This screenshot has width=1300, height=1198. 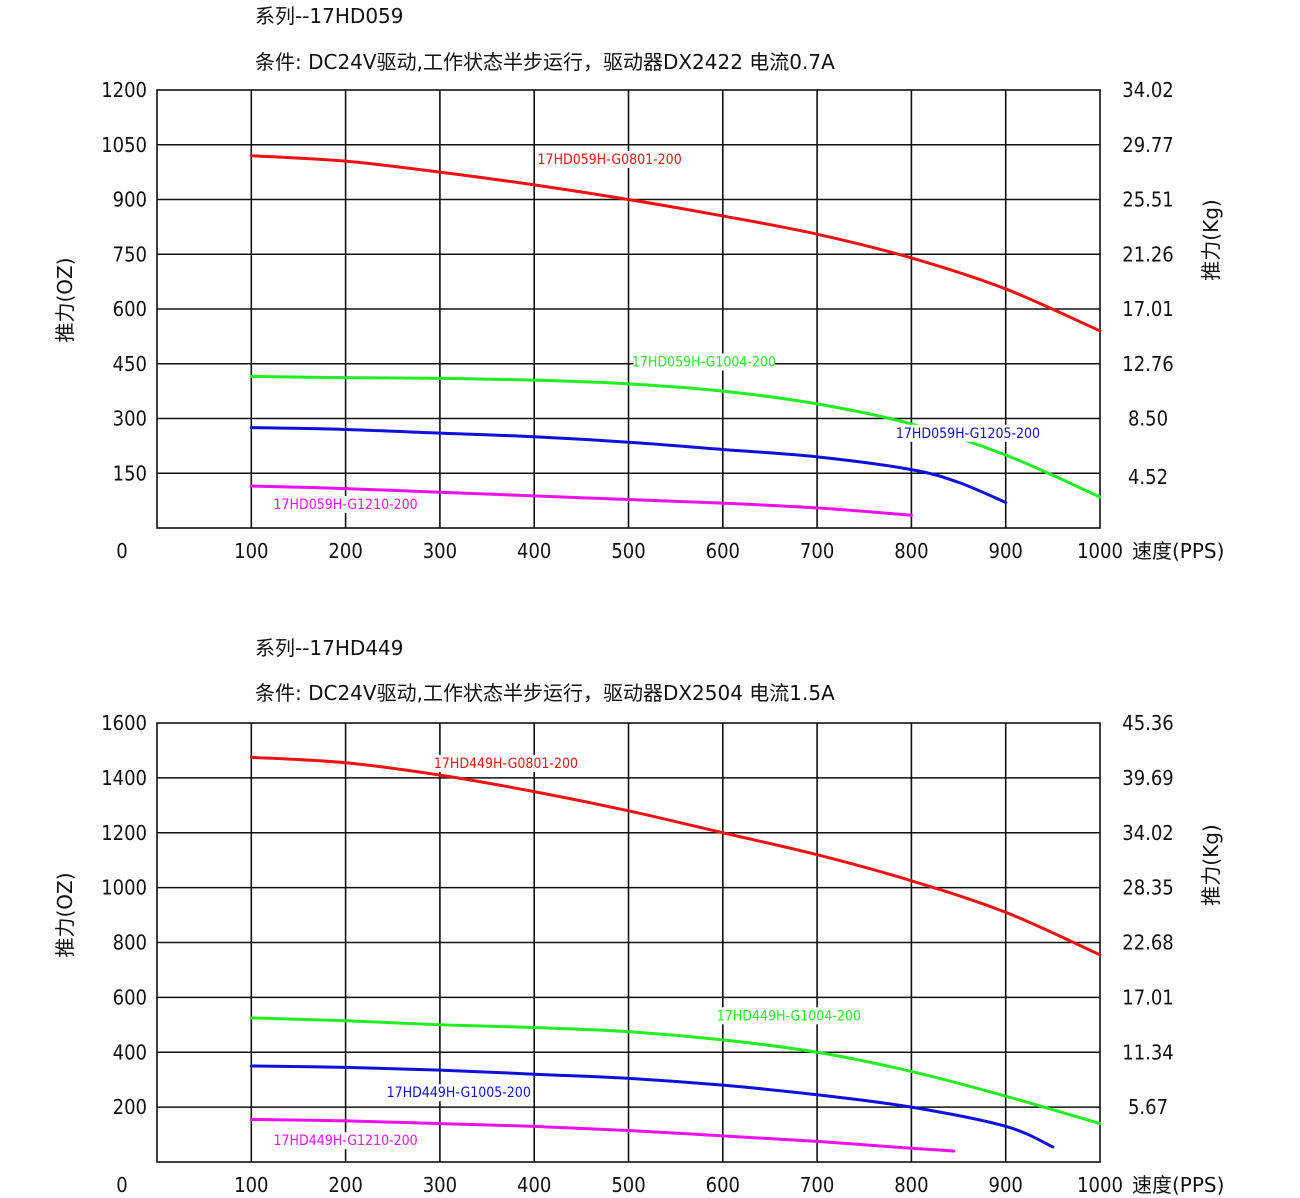 What do you see at coordinates (130, 473) in the screenshot?
I see `y-tick-label: 150` at bounding box center [130, 473].